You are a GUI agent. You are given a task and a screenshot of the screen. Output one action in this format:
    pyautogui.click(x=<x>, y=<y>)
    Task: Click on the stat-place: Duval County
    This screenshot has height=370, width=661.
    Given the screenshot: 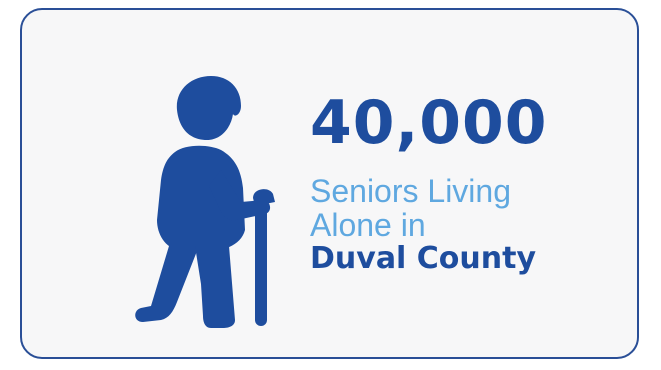 What is the action you would take?
    pyautogui.click(x=423, y=258)
    